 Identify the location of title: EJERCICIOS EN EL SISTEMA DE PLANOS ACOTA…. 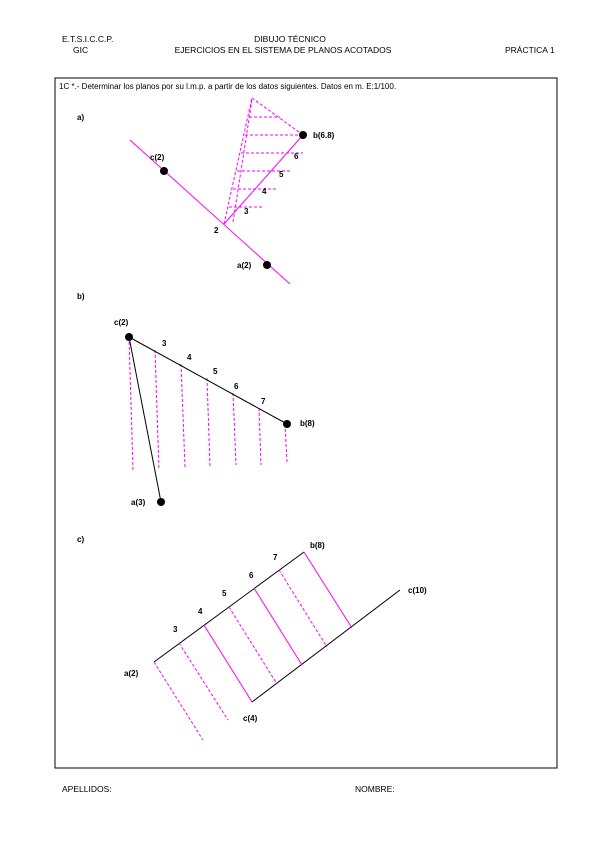
(283, 50).